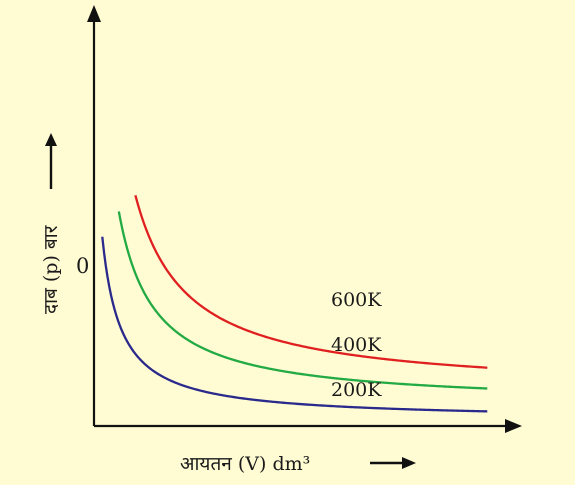 This screenshot has height=485, width=575. Describe the element at coordinates (513, 426) in the screenshot. I see `x-axis-arrowhead` at that location.